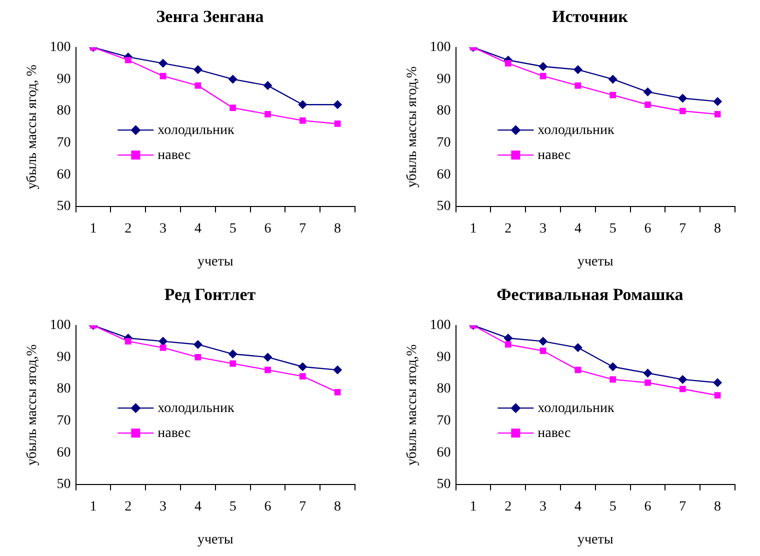 This screenshot has width=760, height=556. What do you see at coordinates (32, 127) in the screenshot?
I see `y-axis-title: убыль массы ягод, %` at bounding box center [32, 127].